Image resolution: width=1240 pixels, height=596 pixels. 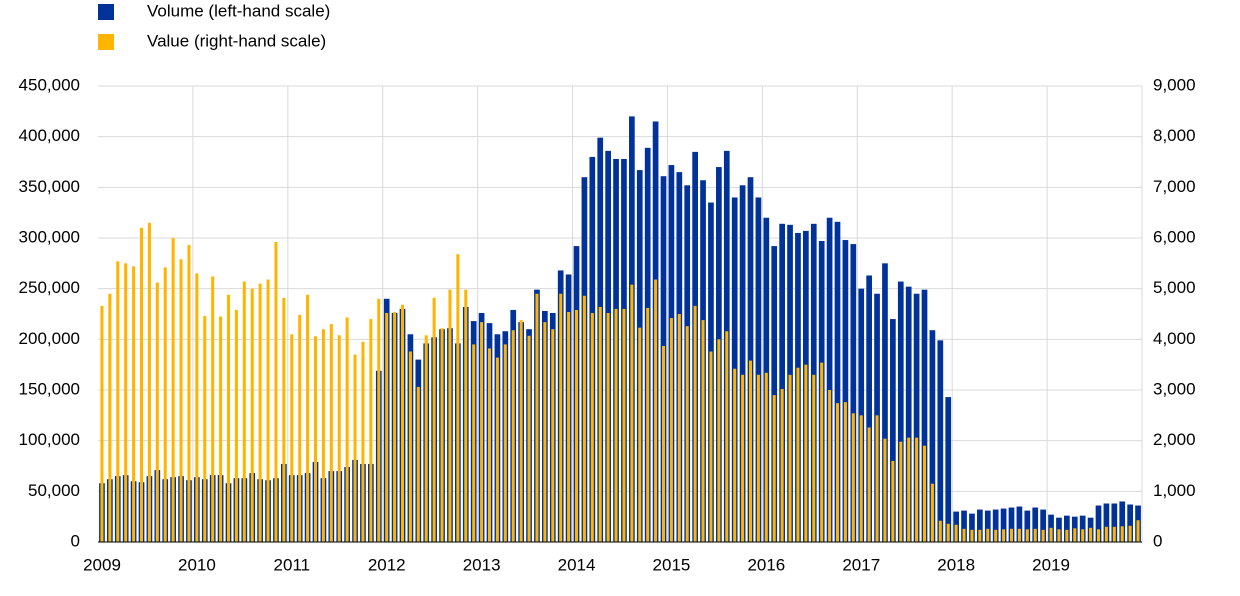 I want to click on y2-tick-label: 8,000, so click(x=1174, y=135).